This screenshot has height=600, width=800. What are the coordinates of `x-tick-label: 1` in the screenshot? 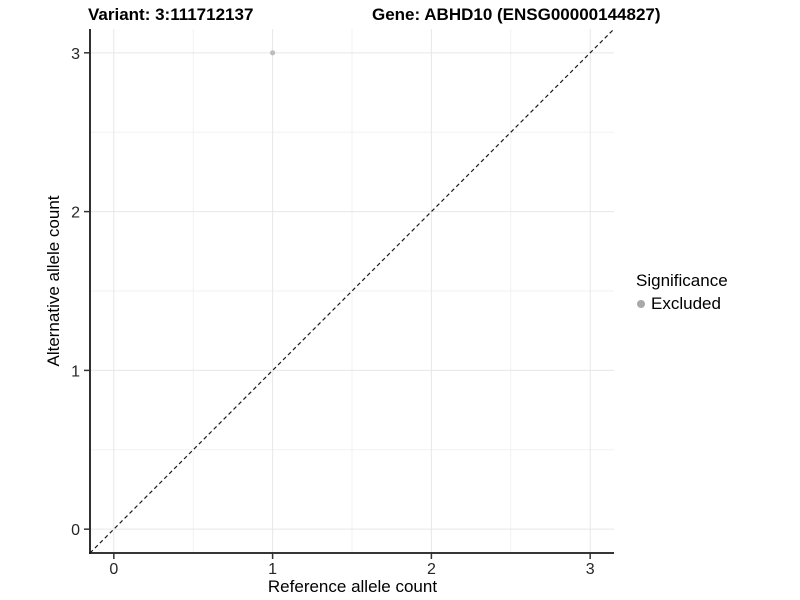 It's located at (272, 569).